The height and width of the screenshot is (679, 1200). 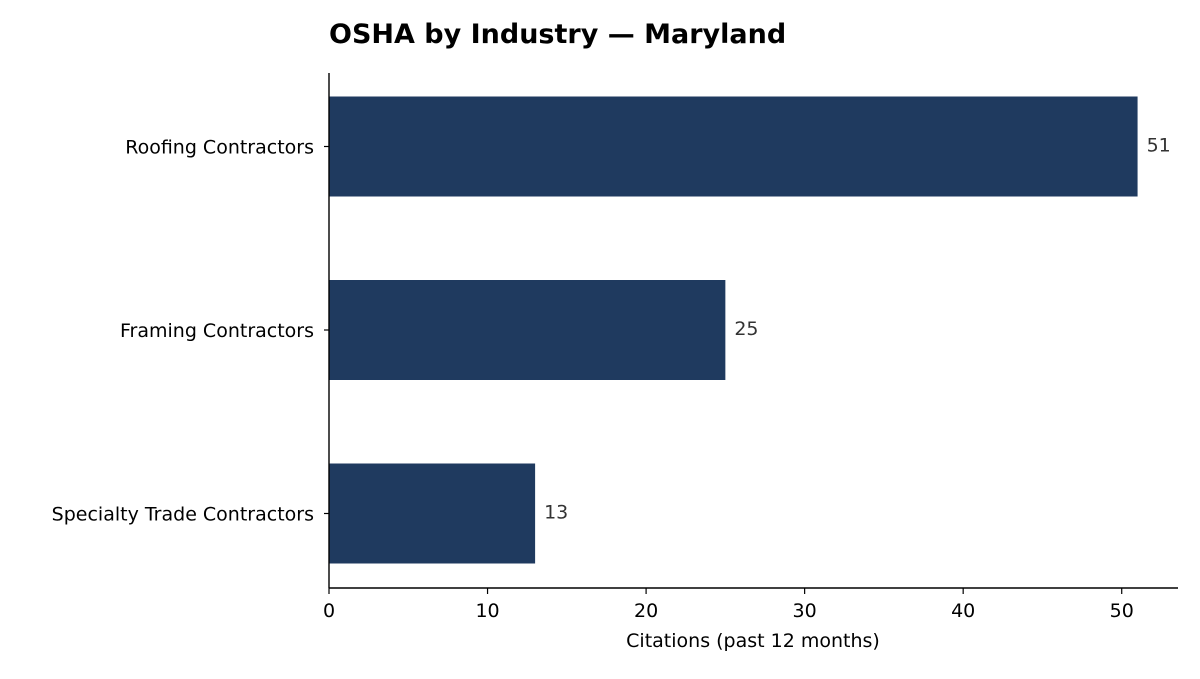 I want to click on data-label: 51, so click(x=1159, y=146).